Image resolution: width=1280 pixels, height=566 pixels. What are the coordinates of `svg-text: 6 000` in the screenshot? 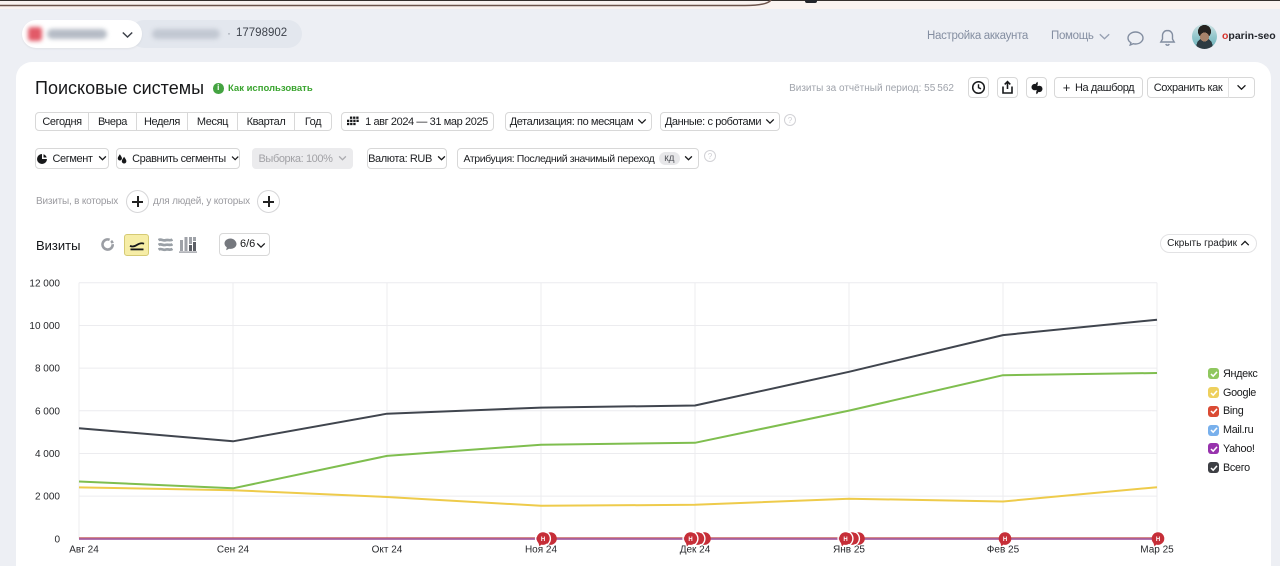 It's located at (47, 411).